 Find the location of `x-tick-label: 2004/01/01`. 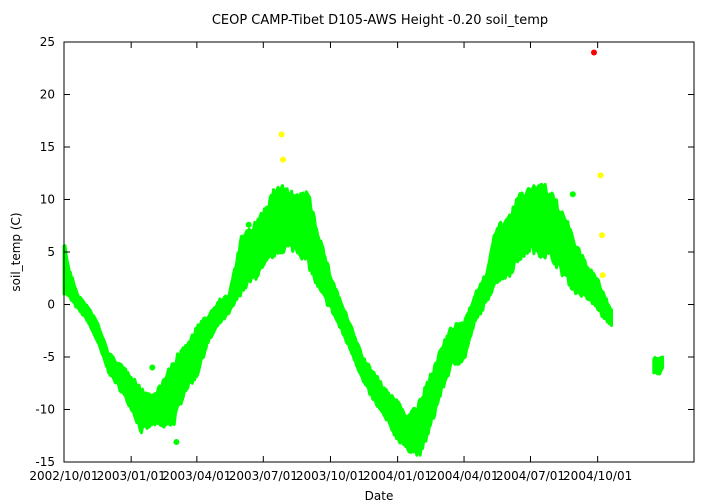

x-tick-label: 2004/01/01 is located at coordinates (397, 476).